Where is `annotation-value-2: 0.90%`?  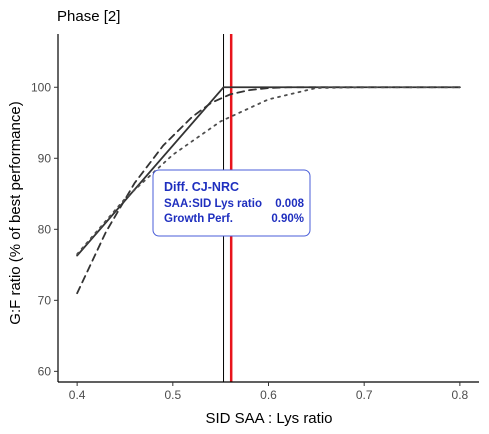
annotation-value-2: 0.90% is located at coordinates (287, 219).